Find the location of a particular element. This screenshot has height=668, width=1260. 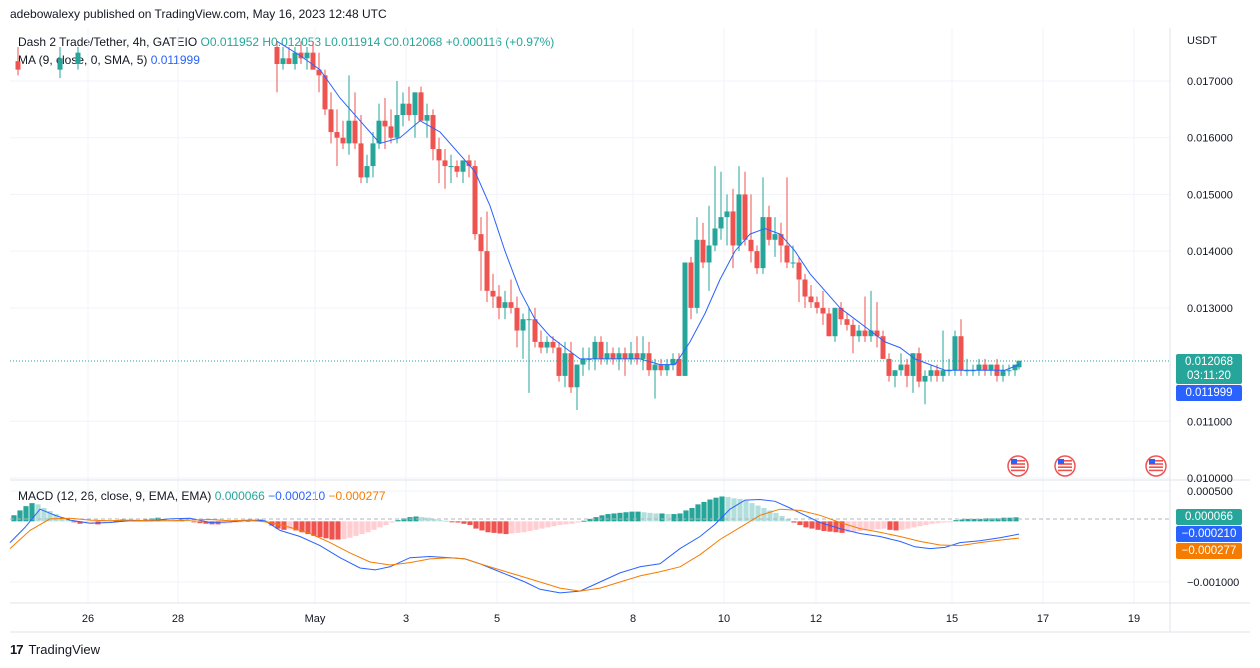

change-value: +0.000116 (+0.97%) is located at coordinates (500, 42).